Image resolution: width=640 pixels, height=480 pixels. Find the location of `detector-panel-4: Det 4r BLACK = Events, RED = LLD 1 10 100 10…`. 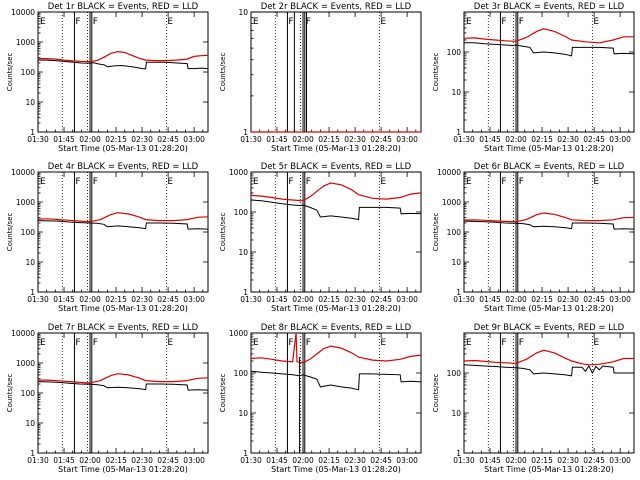

detector-panel-4: Det 4r BLACK = Events, RED = LLD 1 10 100 10… is located at coordinates (107, 237).